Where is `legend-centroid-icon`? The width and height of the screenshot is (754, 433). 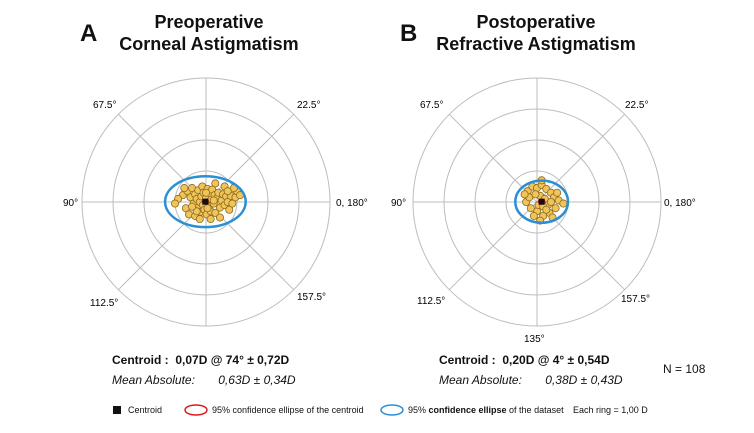 legend-centroid-icon is located at coordinates (117, 410).